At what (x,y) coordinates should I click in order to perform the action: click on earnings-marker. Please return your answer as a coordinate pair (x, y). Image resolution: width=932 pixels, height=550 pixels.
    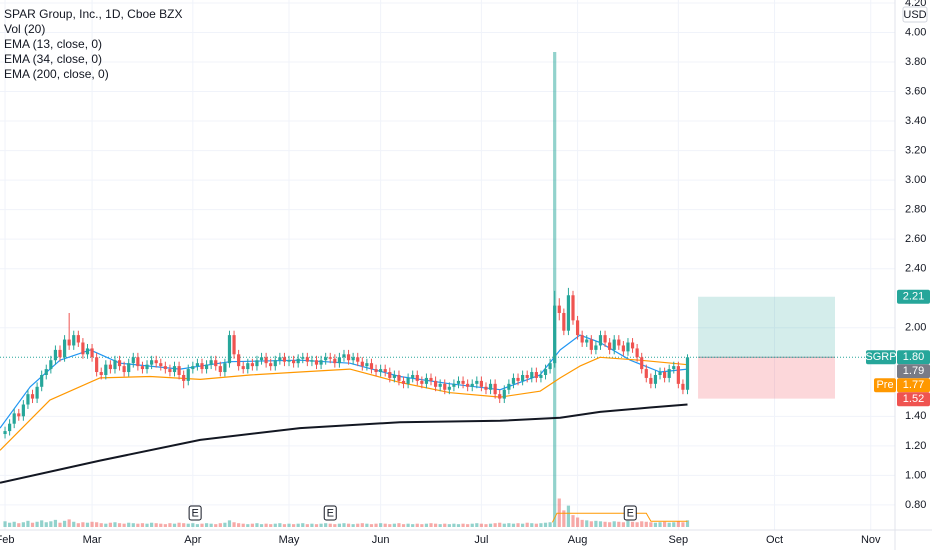
    Looking at the image, I should click on (330, 513).